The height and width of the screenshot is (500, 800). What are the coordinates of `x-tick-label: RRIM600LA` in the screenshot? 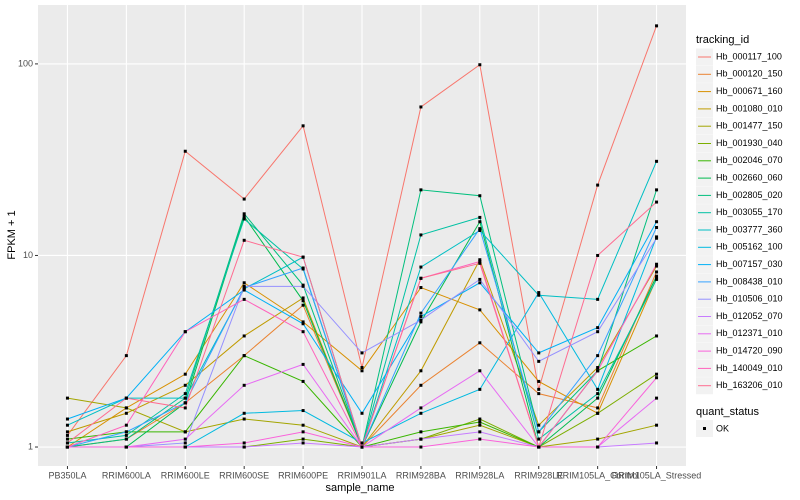 It's located at (126, 475).